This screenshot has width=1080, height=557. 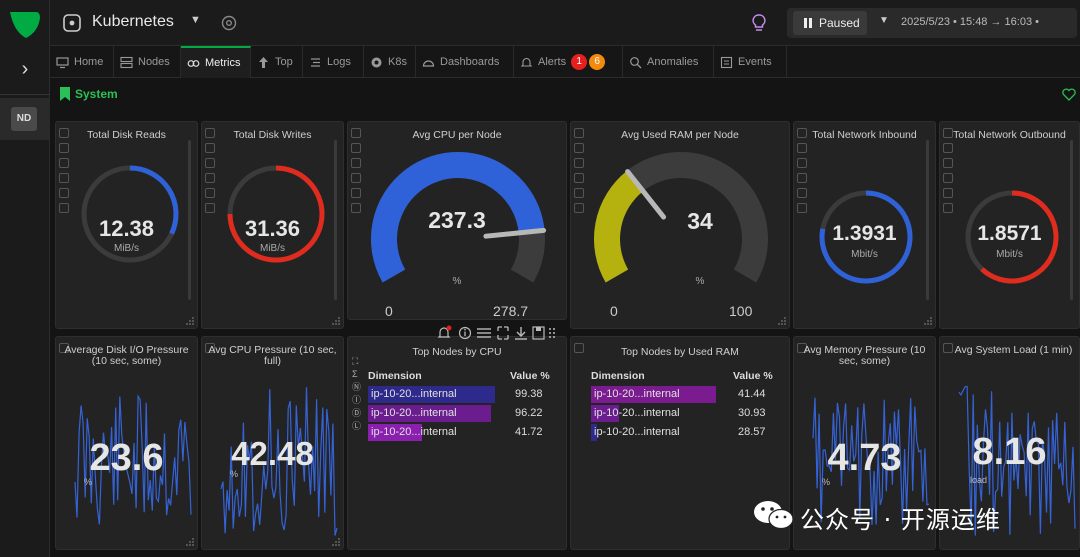 What do you see at coordinates (484, 333) in the screenshot?
I see `menu-icon` at bounding box center [484, 333].